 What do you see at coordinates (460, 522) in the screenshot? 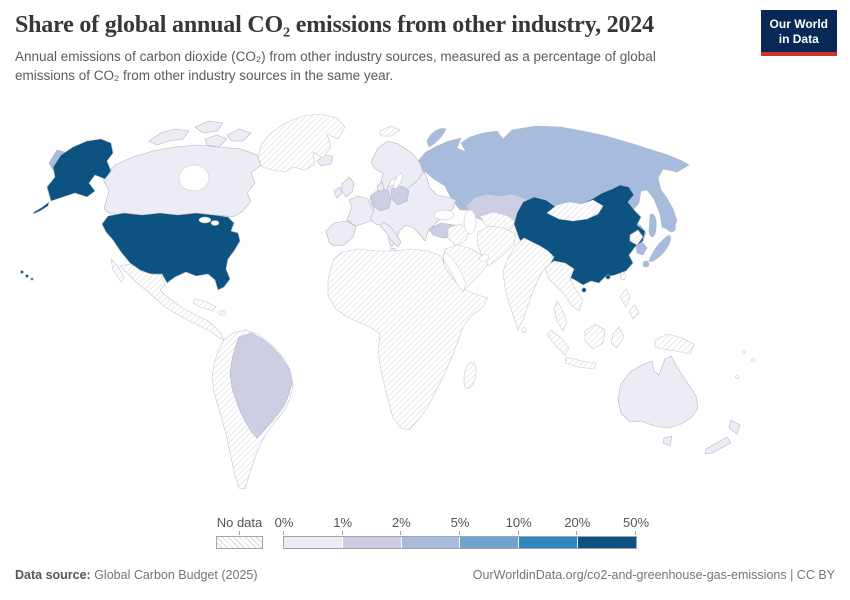
I see `legend-tick-label: 5%` at bounding box center [460, 522].